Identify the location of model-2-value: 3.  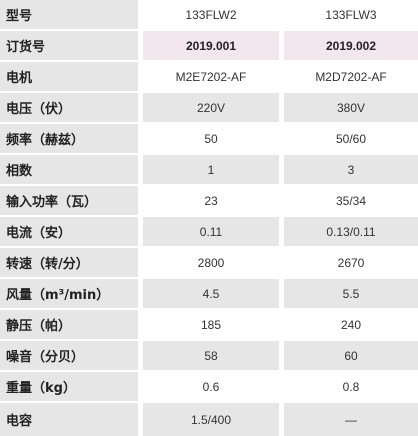
(351, 169).